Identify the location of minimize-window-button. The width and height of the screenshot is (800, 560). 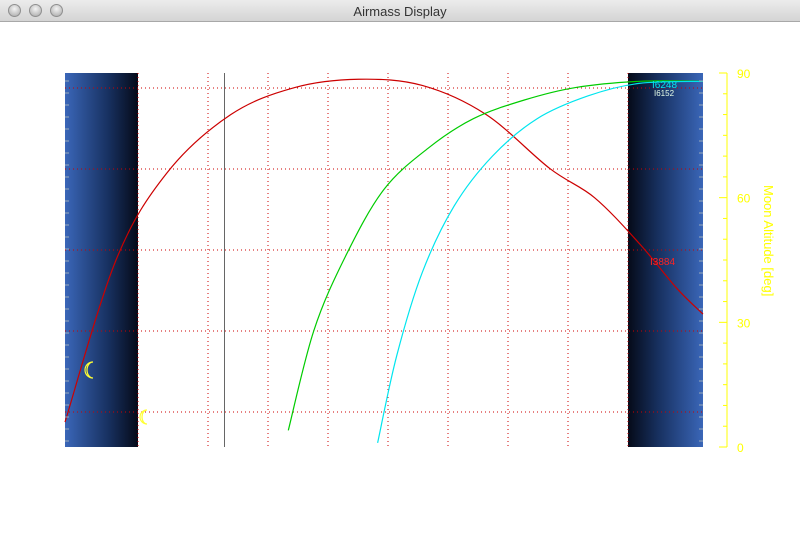
(35, 10).